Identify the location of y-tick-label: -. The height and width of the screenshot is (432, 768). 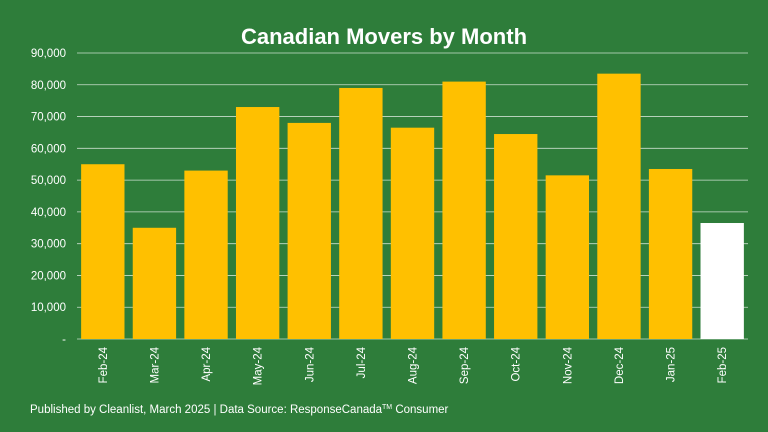
(64, 340).